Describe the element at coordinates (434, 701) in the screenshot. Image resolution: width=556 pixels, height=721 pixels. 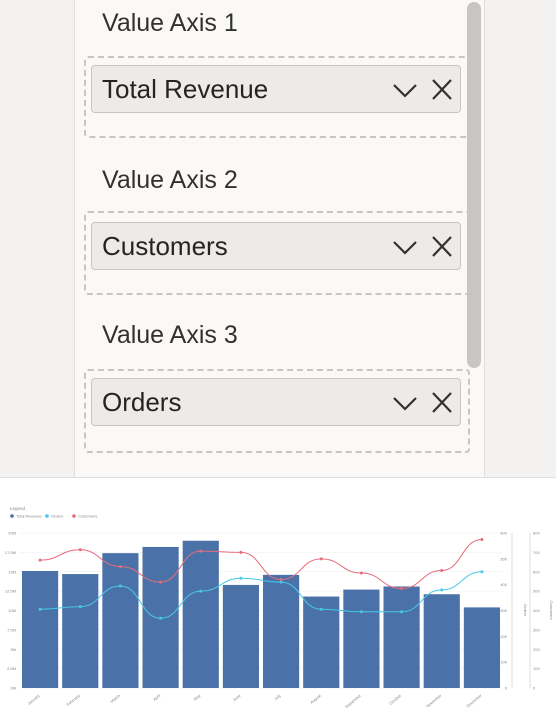
I see `x-tick-label: November` at that location.